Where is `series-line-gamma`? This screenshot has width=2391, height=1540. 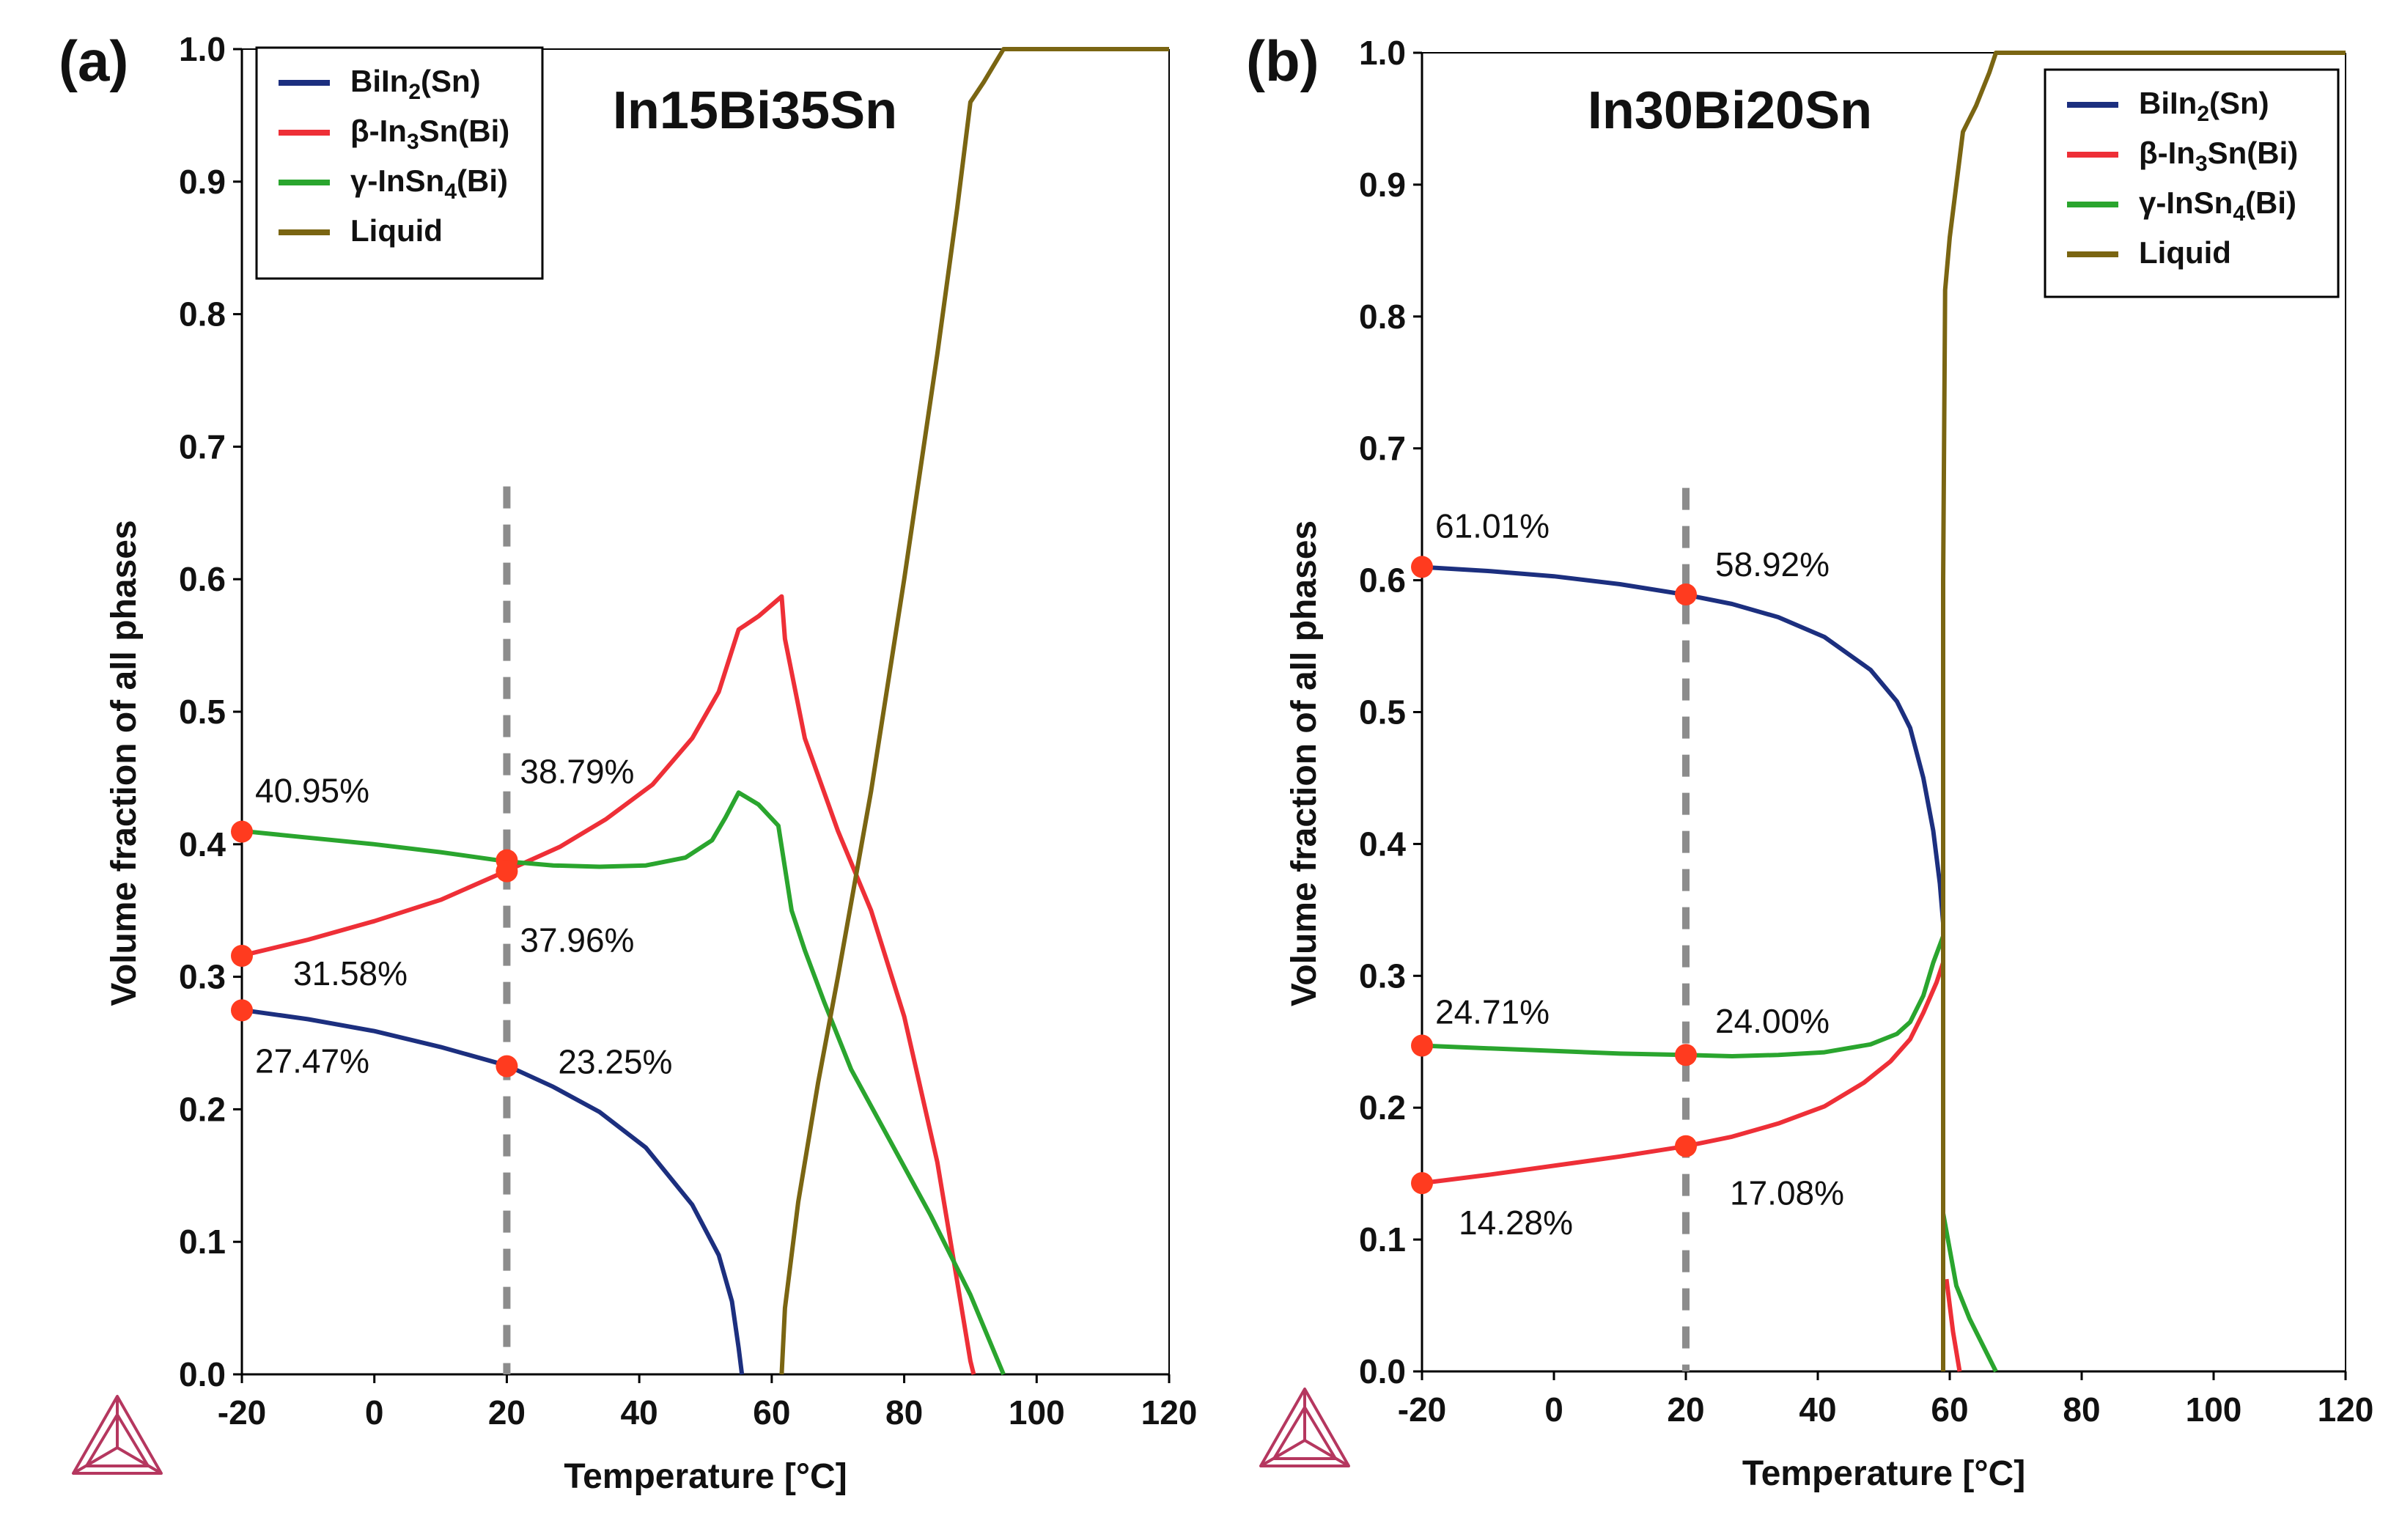 series-line-gamma is located at coordinates (623, 1083).